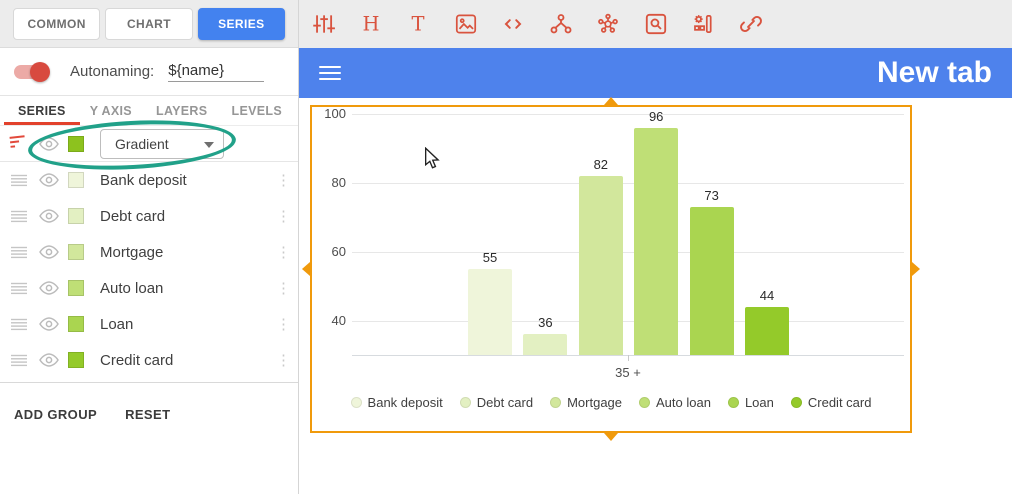 The height and width of the screenshot is (494, 1012). What do you see at coordinates (306, 269) in the screenshot?
I see `resize-handle-left` at bounding box center [306, 269].